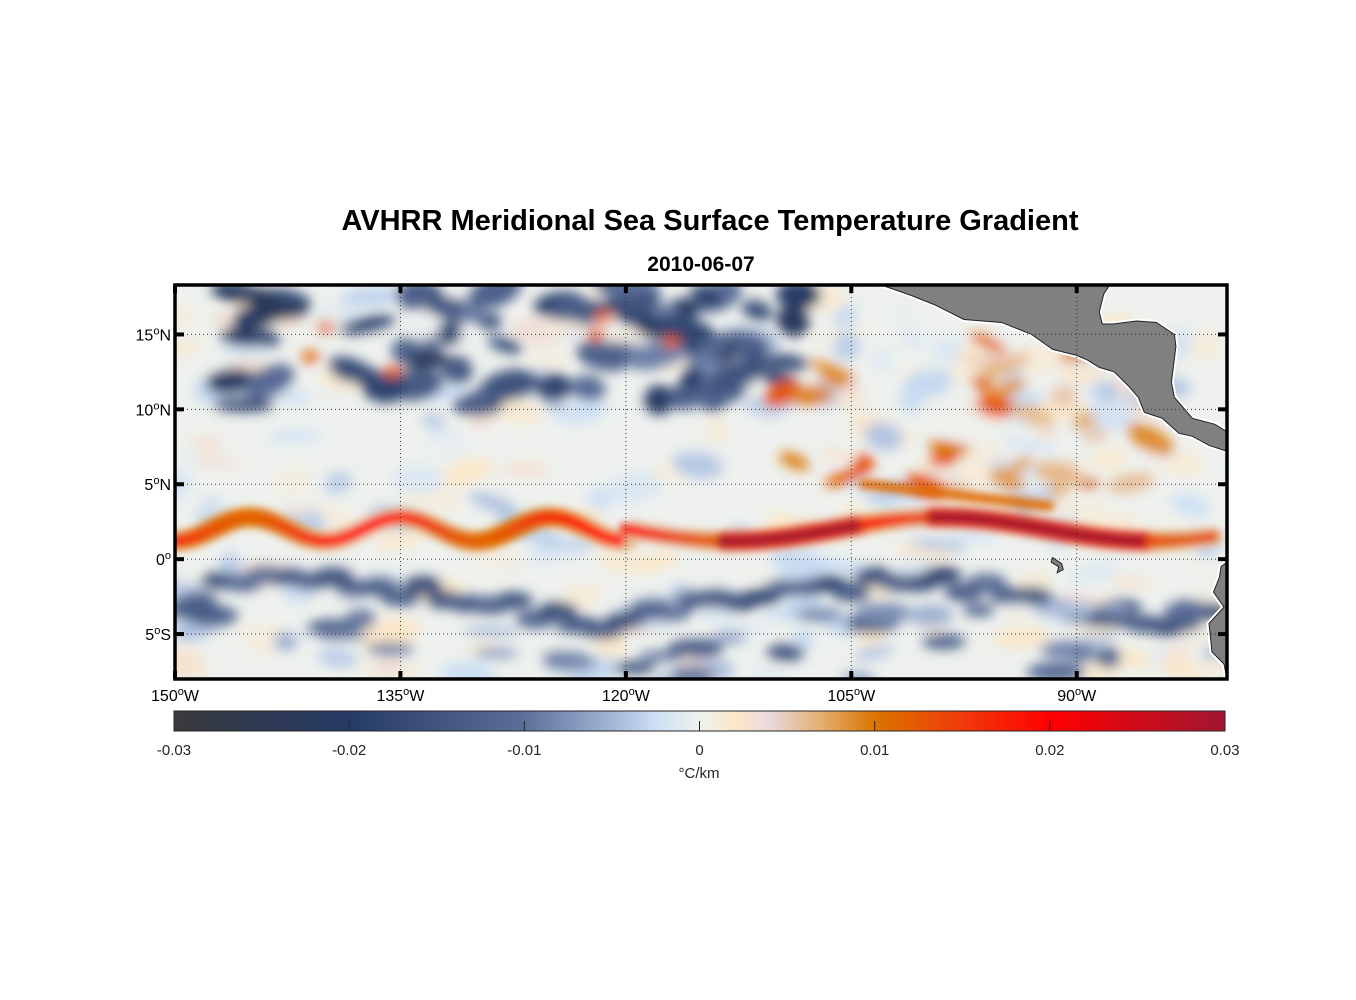  Describe the element at coordinates (400, 695) in the screenshot. I see `x-tick-label: 135oW` at that location.